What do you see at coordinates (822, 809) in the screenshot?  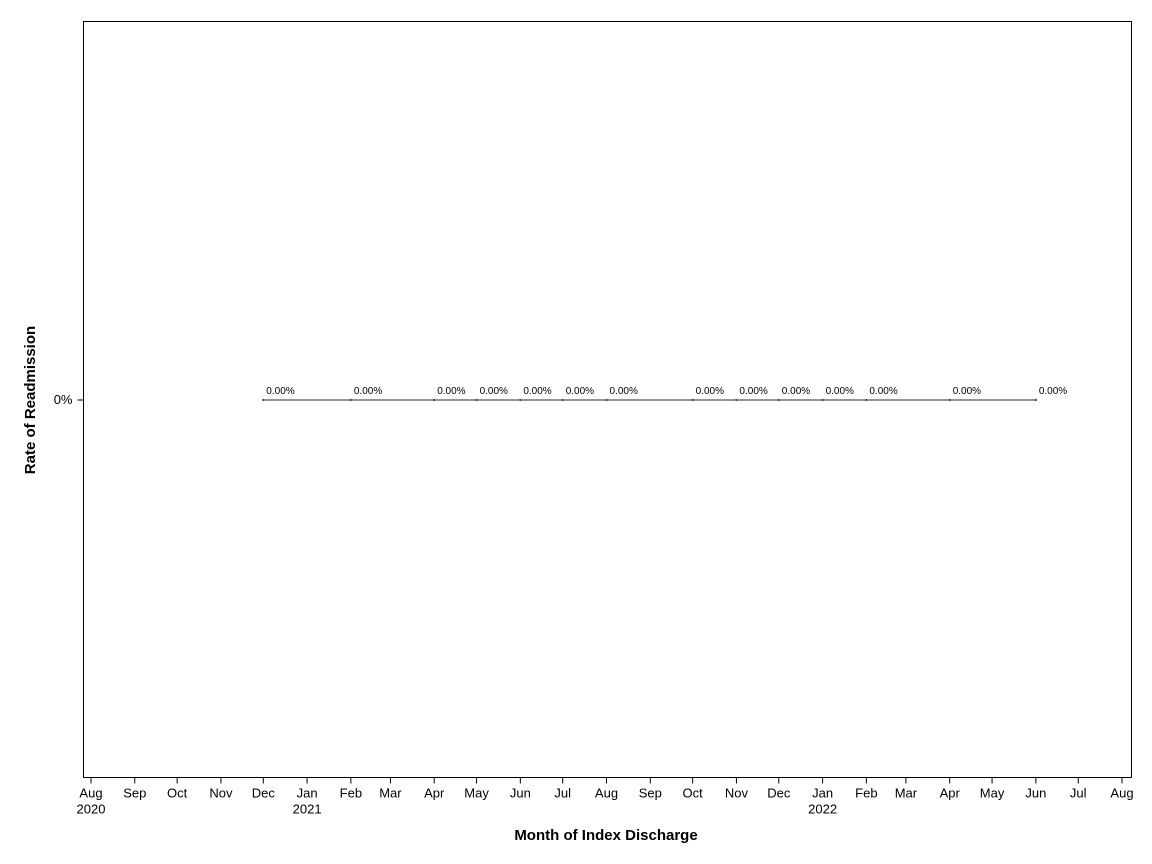 I see `x-tick-year-label: 2022` at bounding box center [822, 809].